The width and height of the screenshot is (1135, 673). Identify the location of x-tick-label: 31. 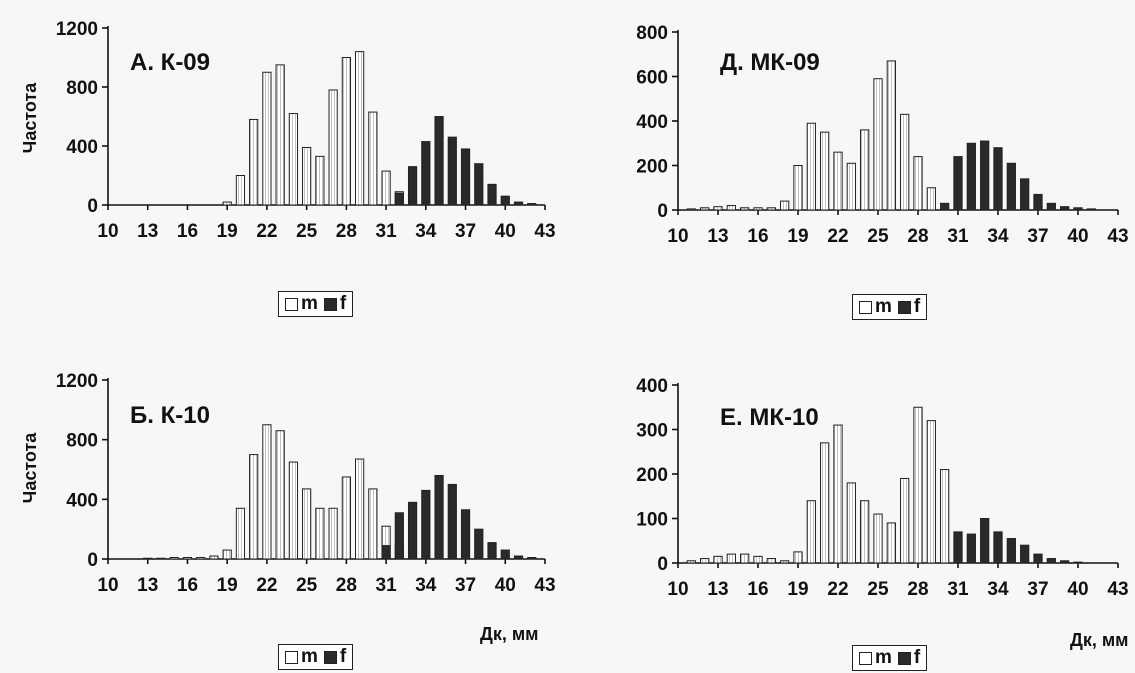
(958, 236).